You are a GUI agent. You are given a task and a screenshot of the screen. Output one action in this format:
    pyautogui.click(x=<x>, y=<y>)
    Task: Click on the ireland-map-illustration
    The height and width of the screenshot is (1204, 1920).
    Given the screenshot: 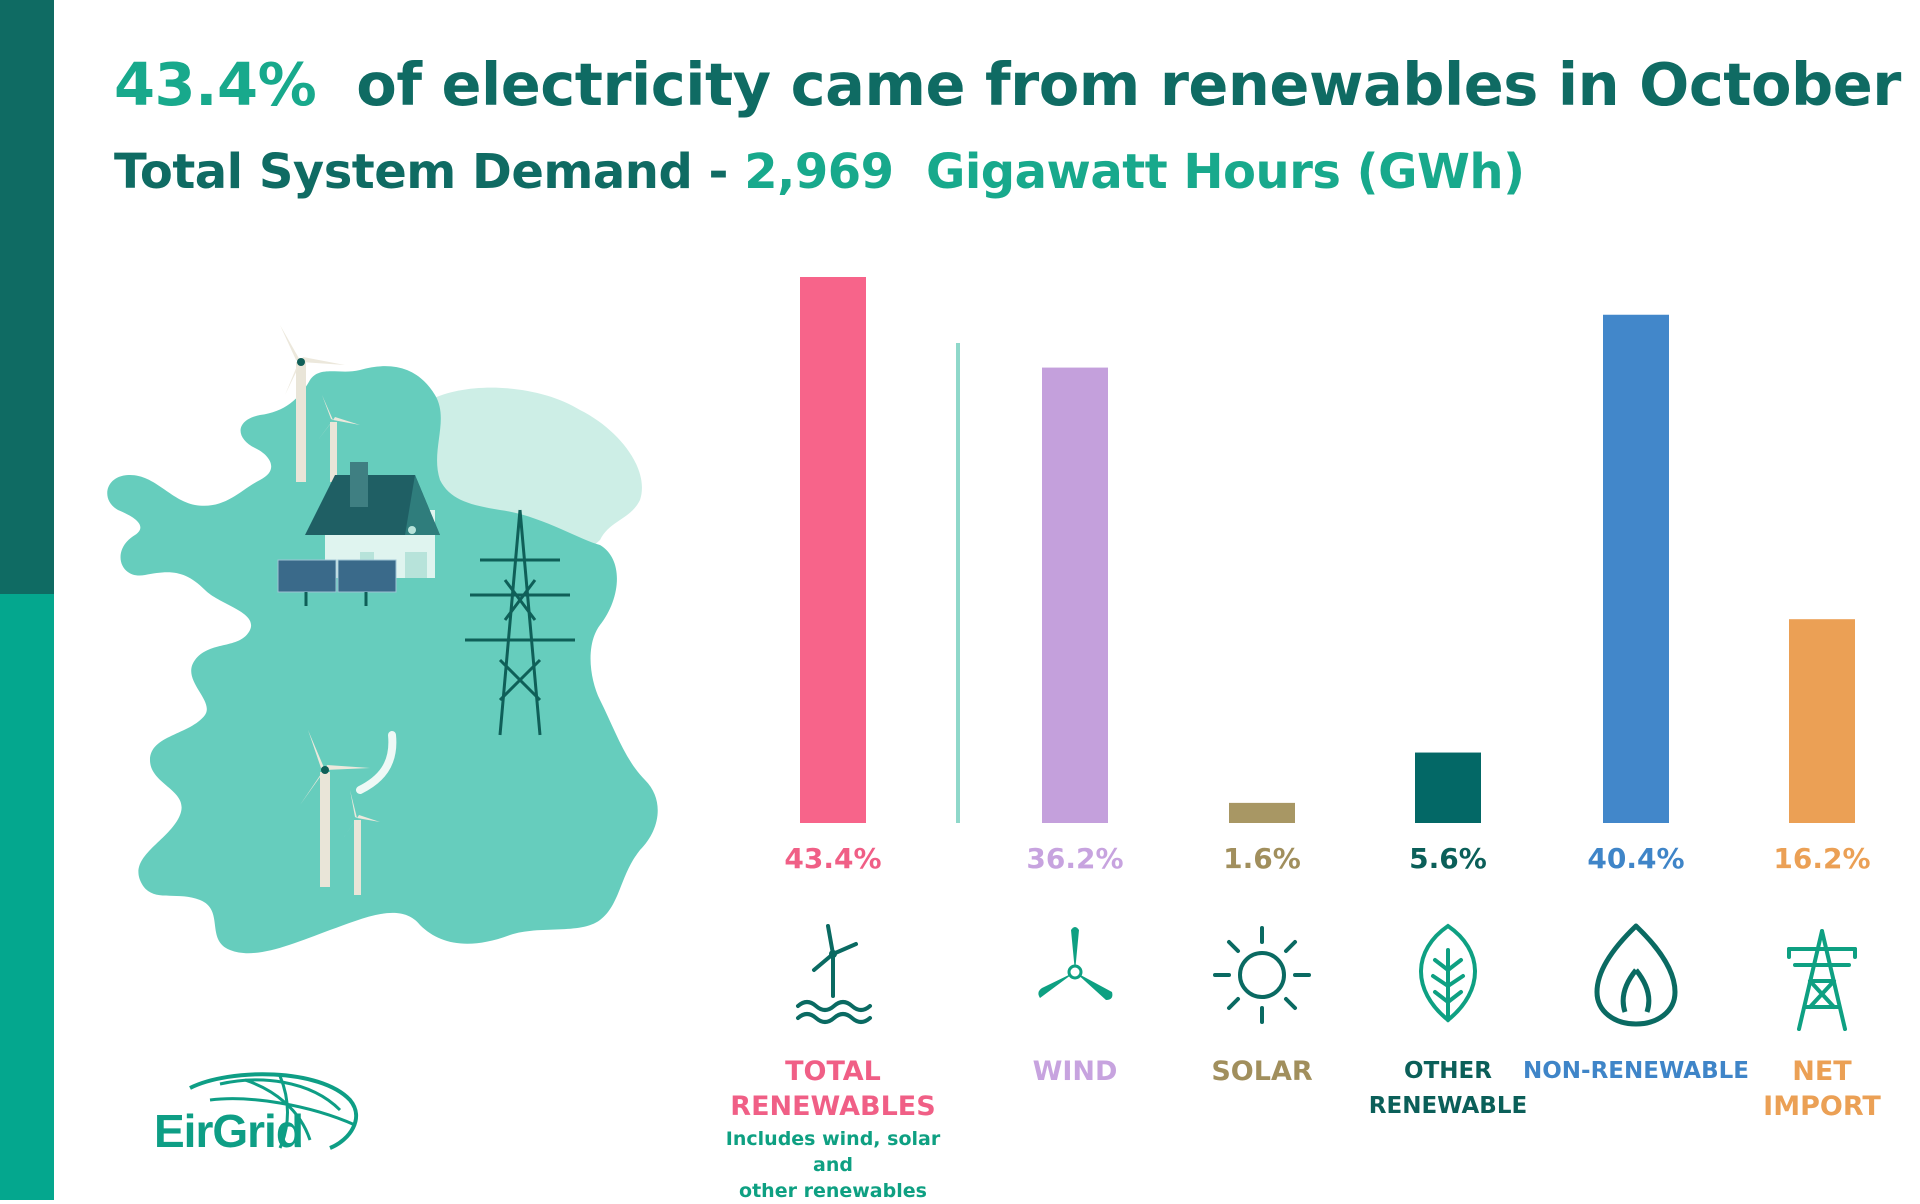 What is the action you would take?
    pyautogui.click(x=382, y=639)
    